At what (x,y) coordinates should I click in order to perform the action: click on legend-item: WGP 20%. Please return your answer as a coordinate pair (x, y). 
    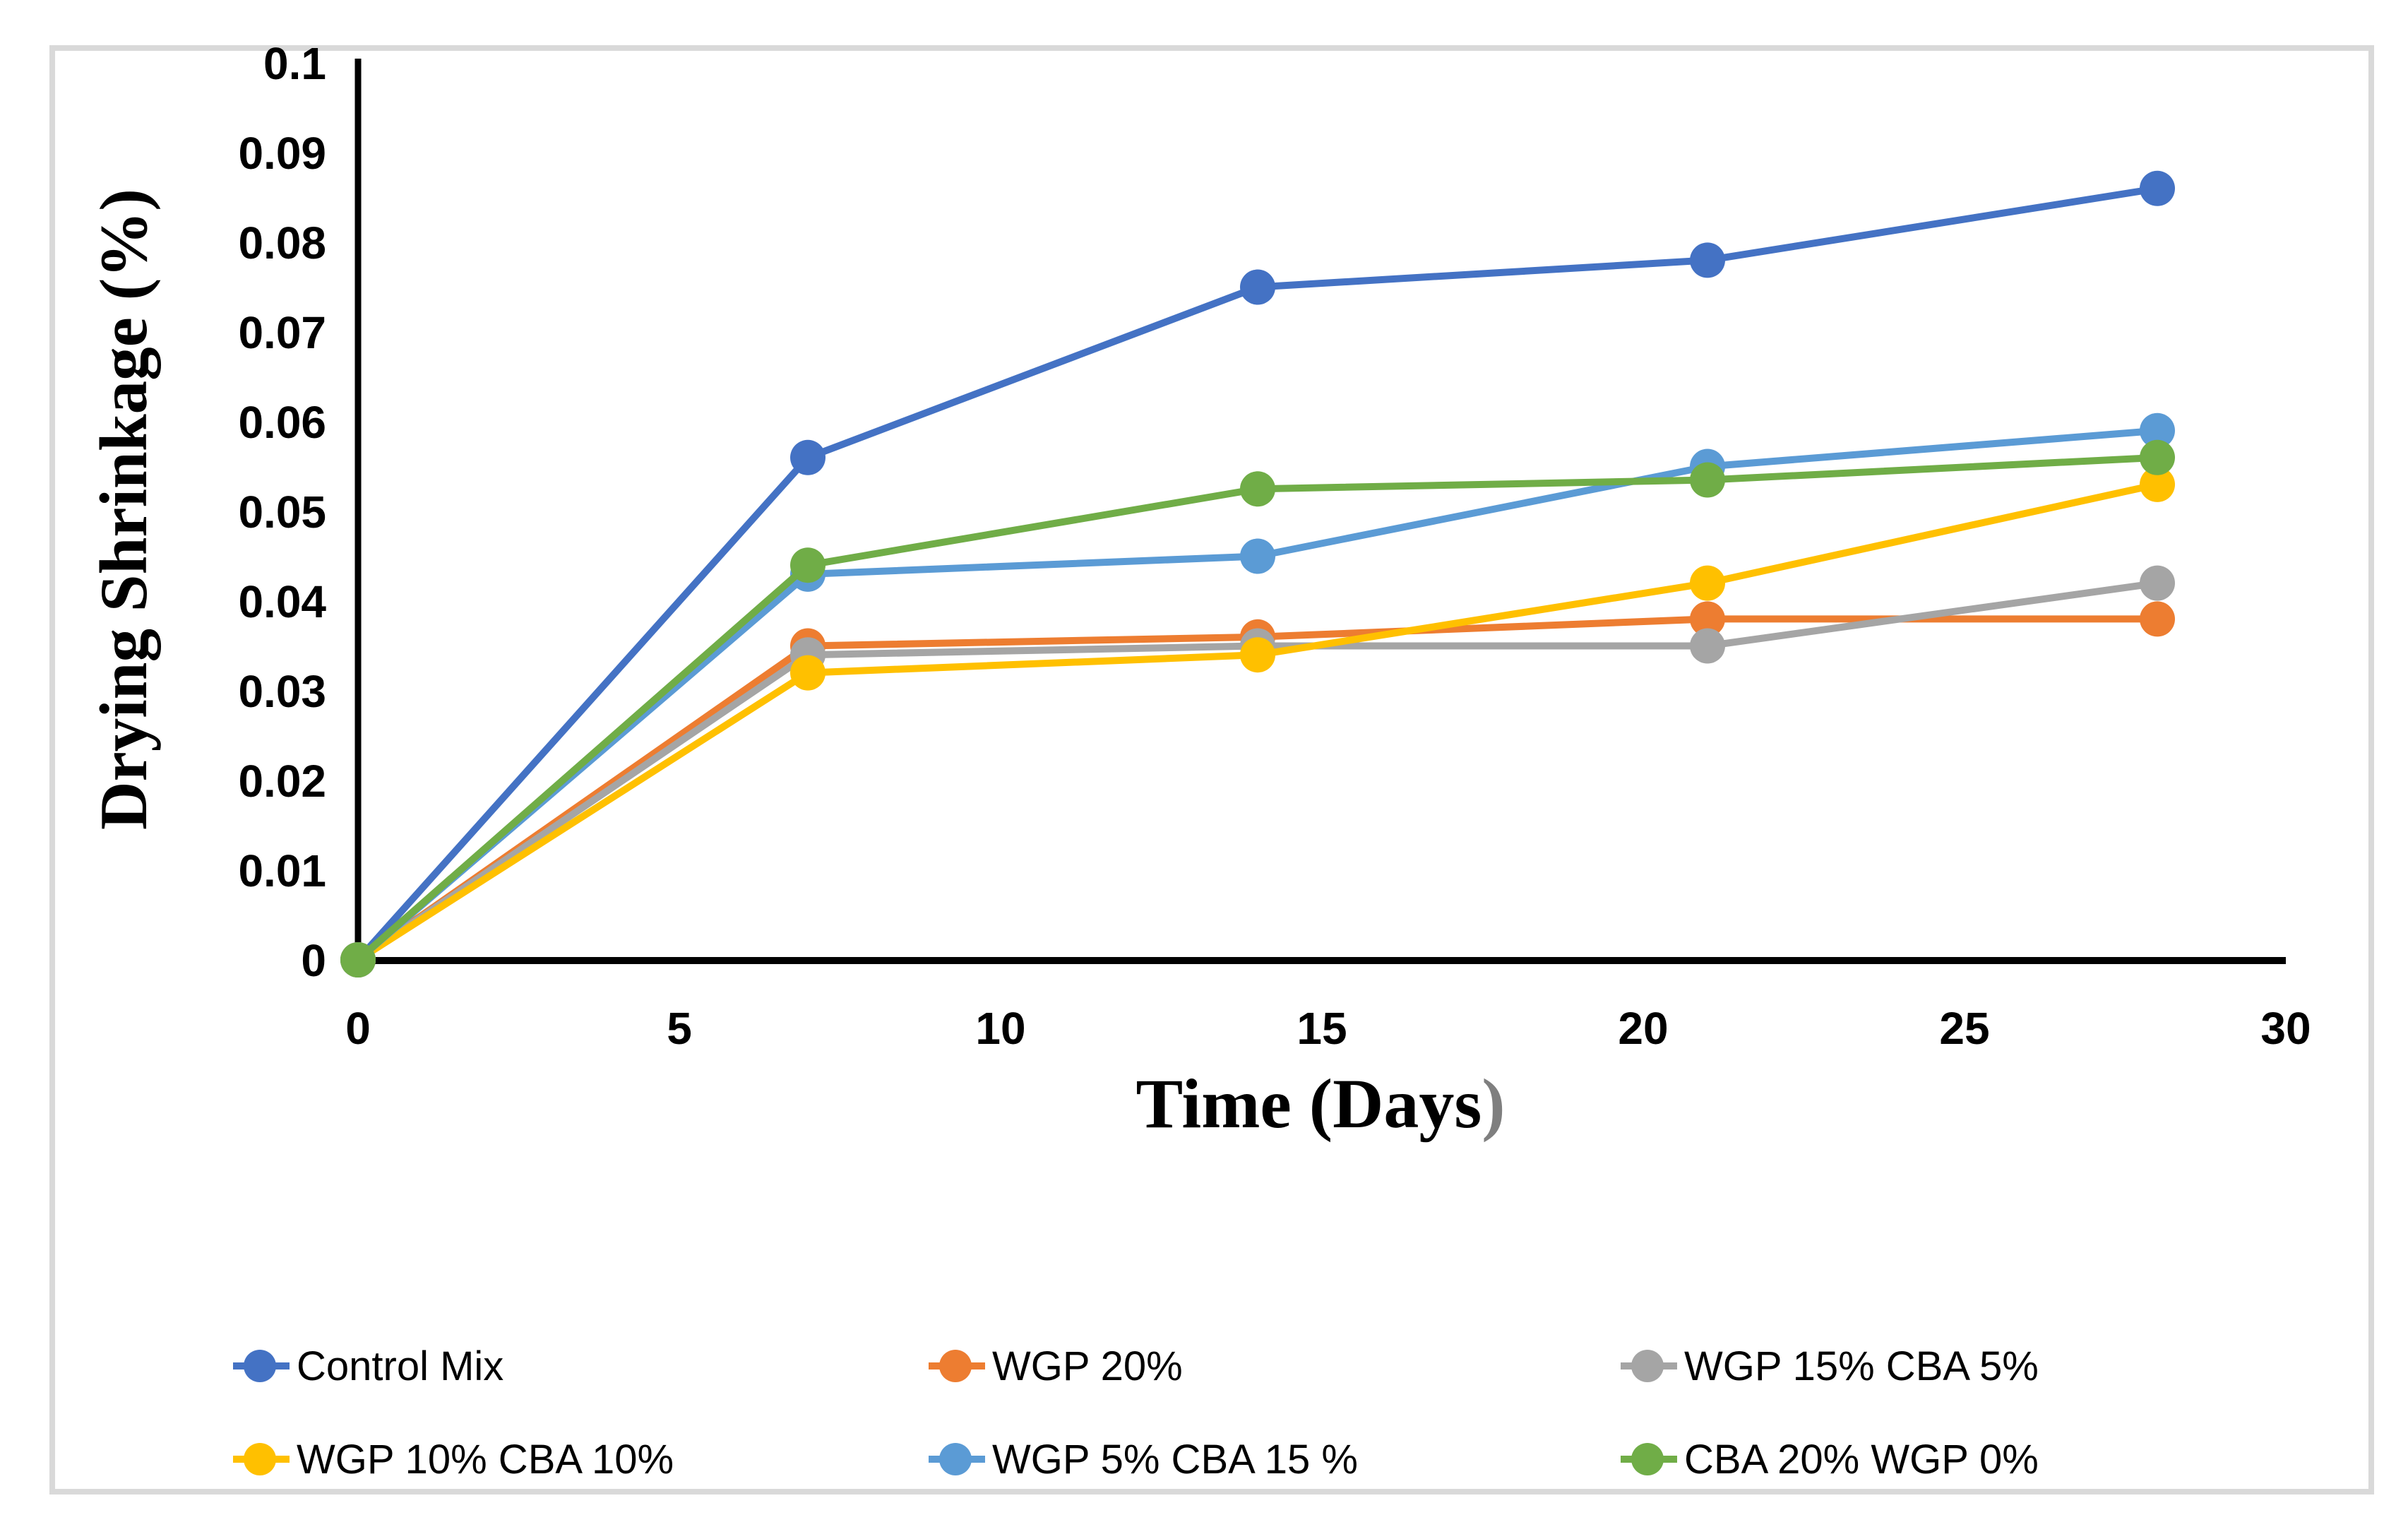
    Looking at the image, I should click on (1056, 1366).